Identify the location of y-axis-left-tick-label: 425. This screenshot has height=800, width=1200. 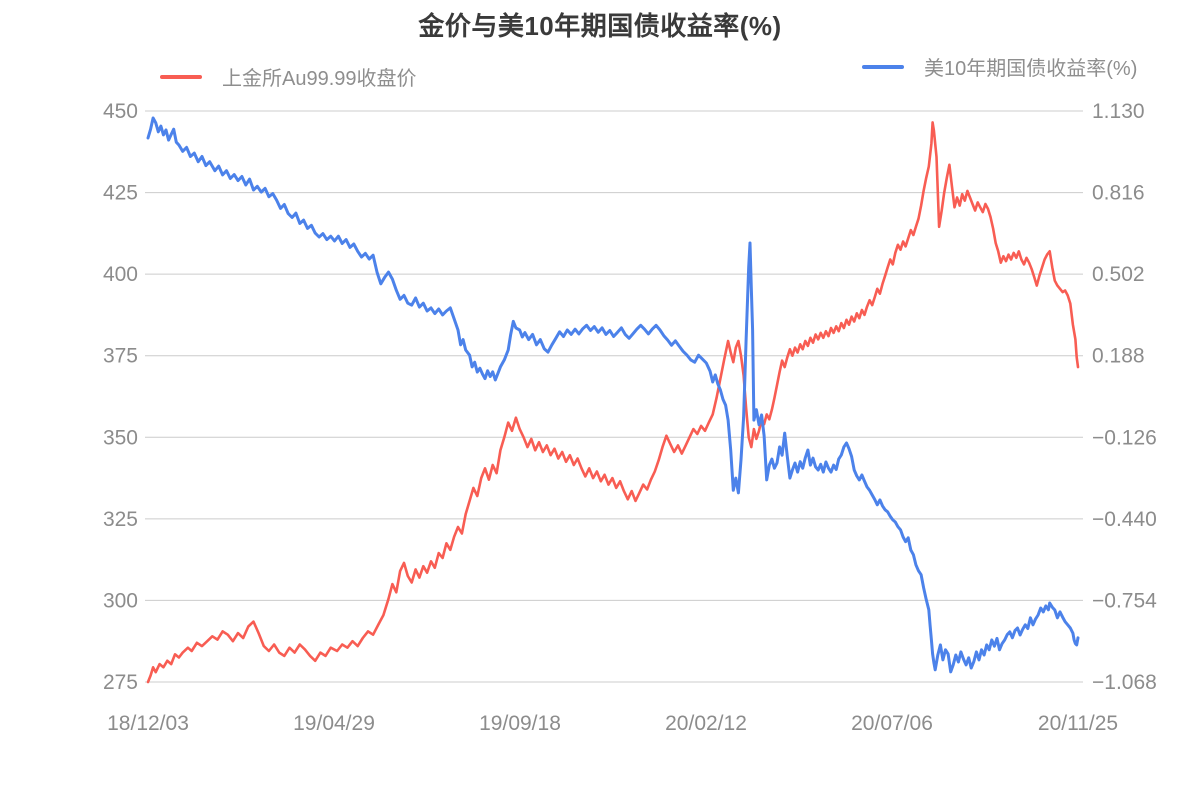
(120, 193).